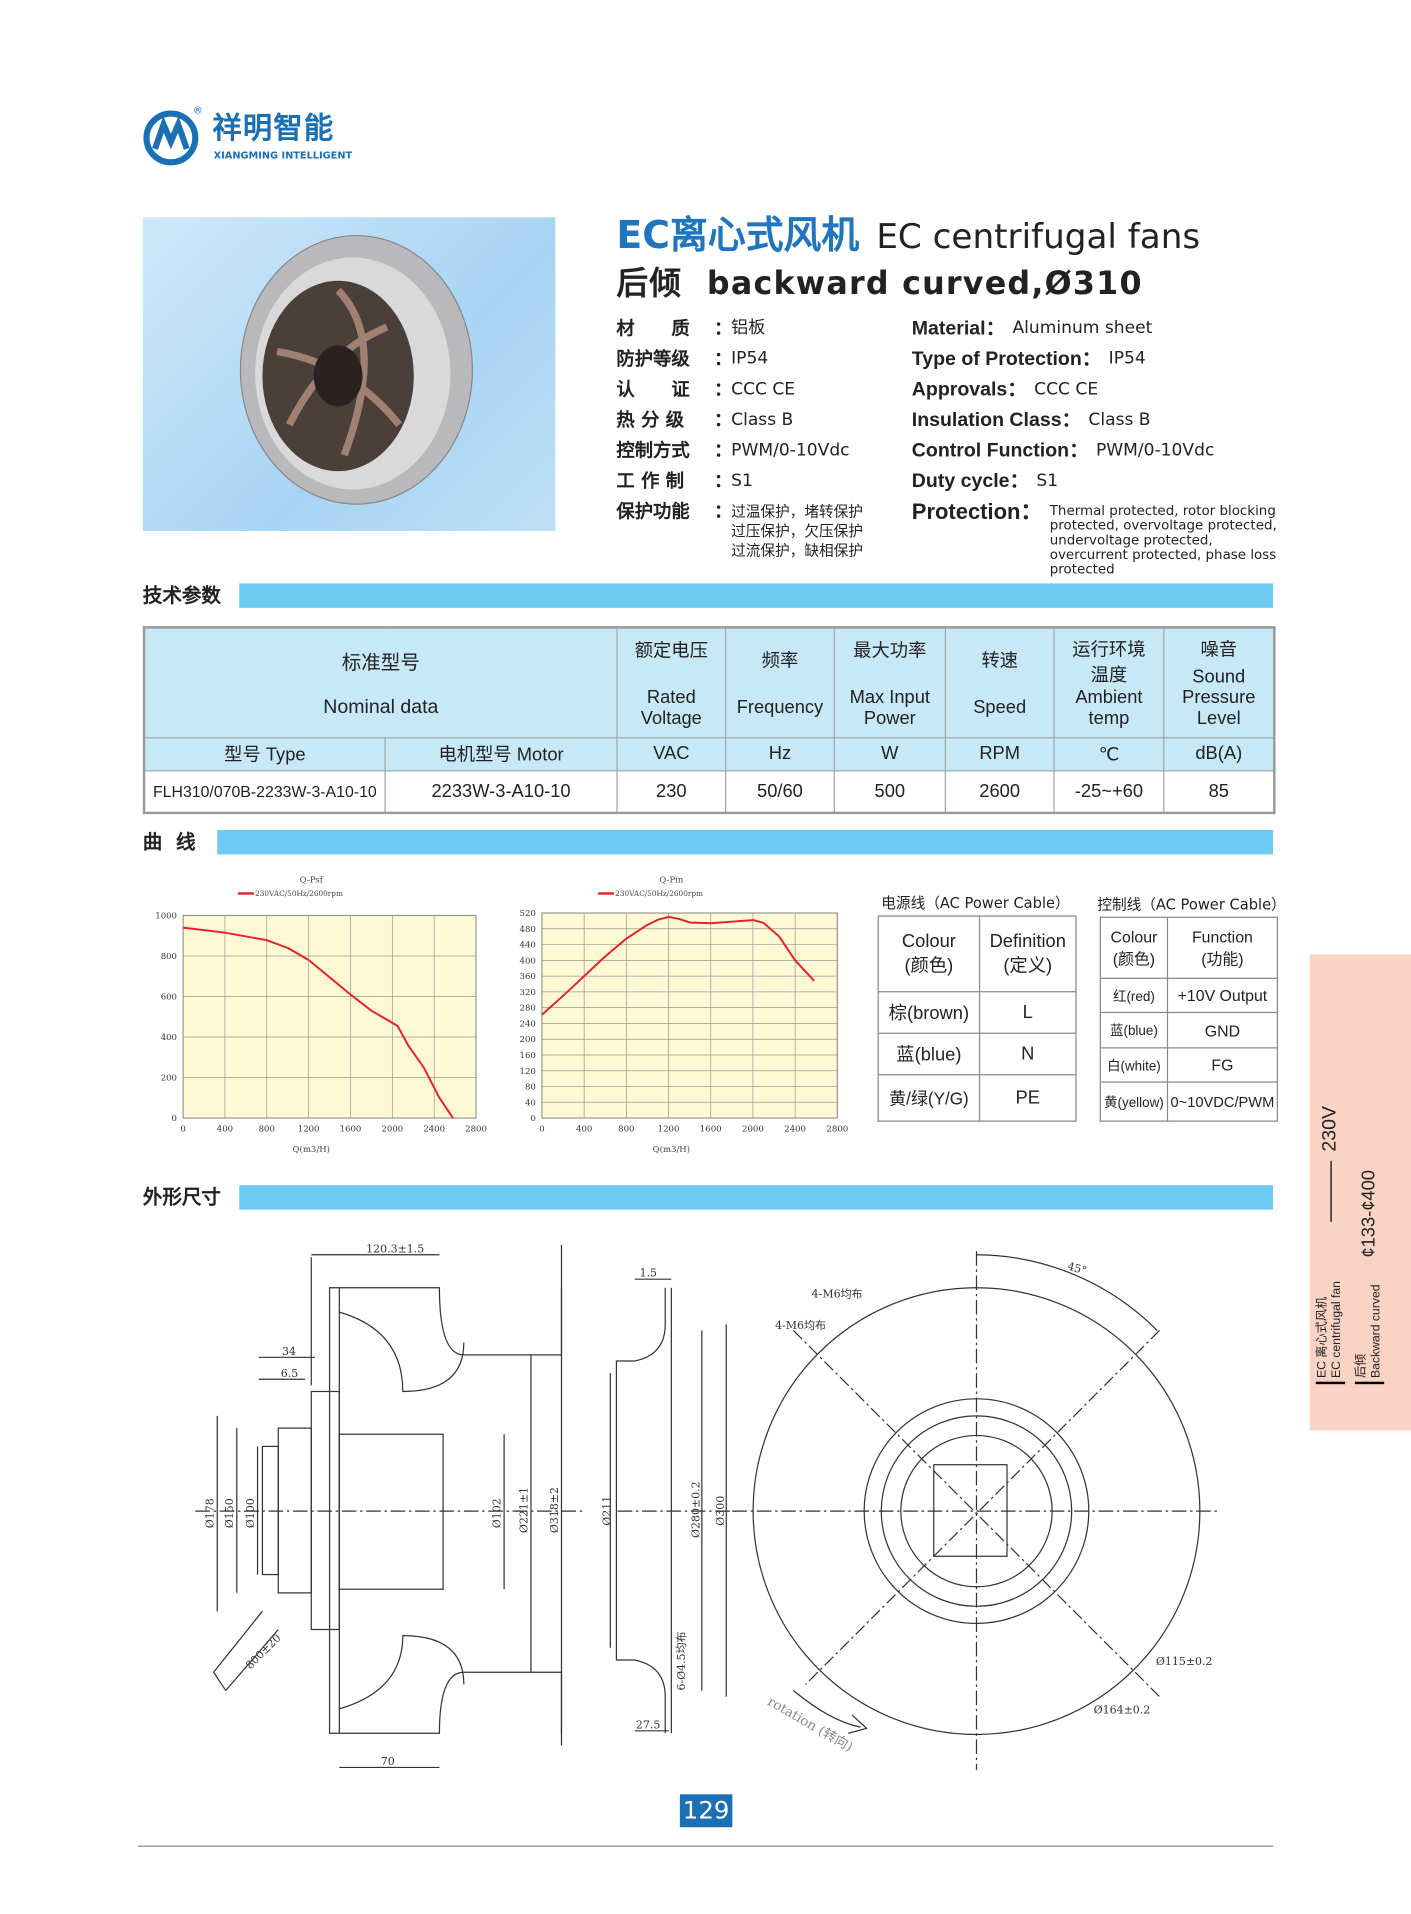  I want to click on section-title-curve: 曲 线, so click(169, 842).